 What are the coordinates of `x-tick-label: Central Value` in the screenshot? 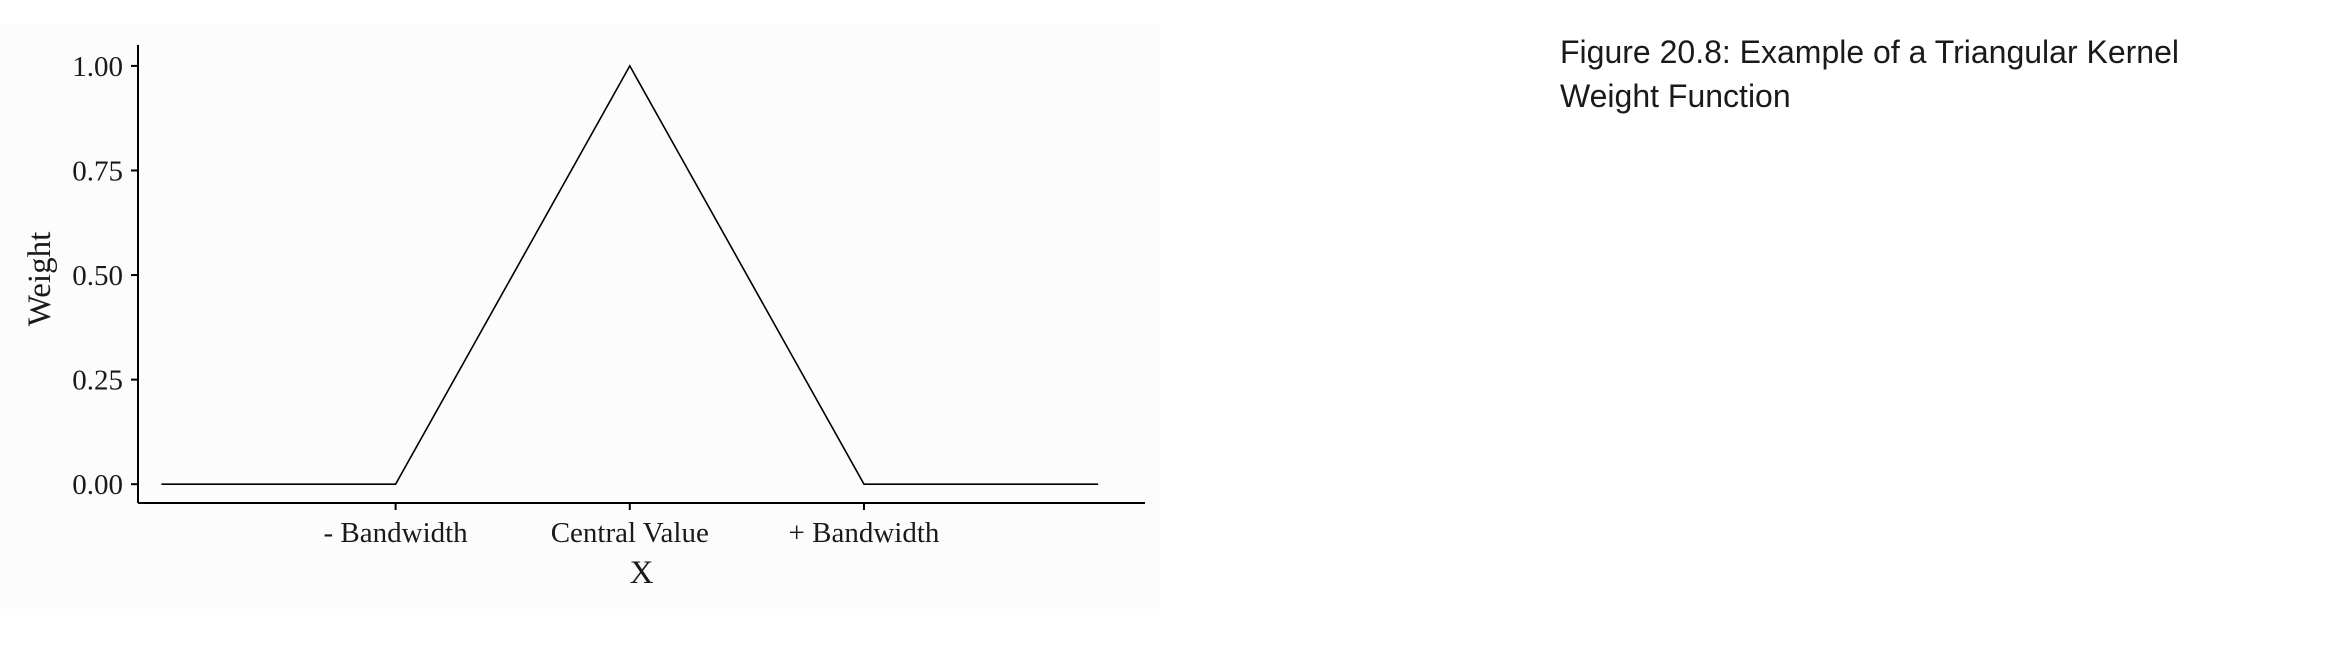 It's located at (630, 533).